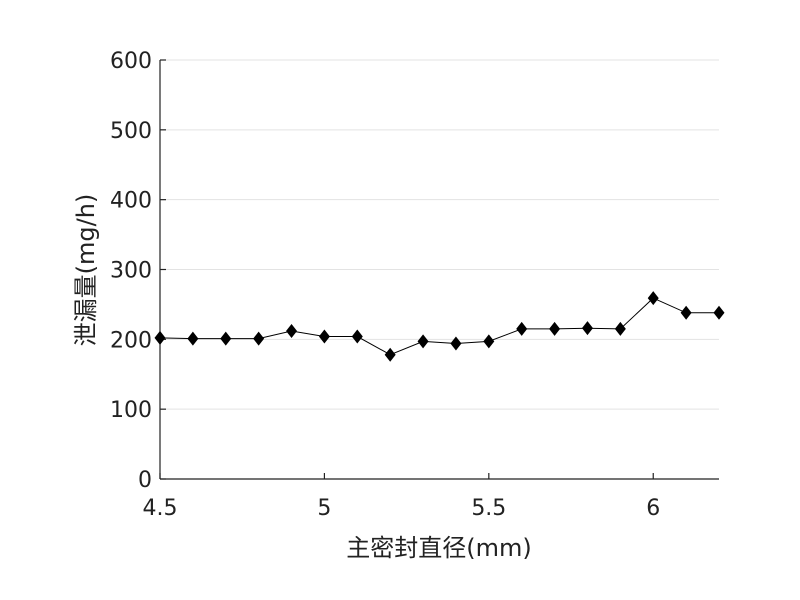 The image size is (800, 600). I want to click on series-line, so click(439, 326).